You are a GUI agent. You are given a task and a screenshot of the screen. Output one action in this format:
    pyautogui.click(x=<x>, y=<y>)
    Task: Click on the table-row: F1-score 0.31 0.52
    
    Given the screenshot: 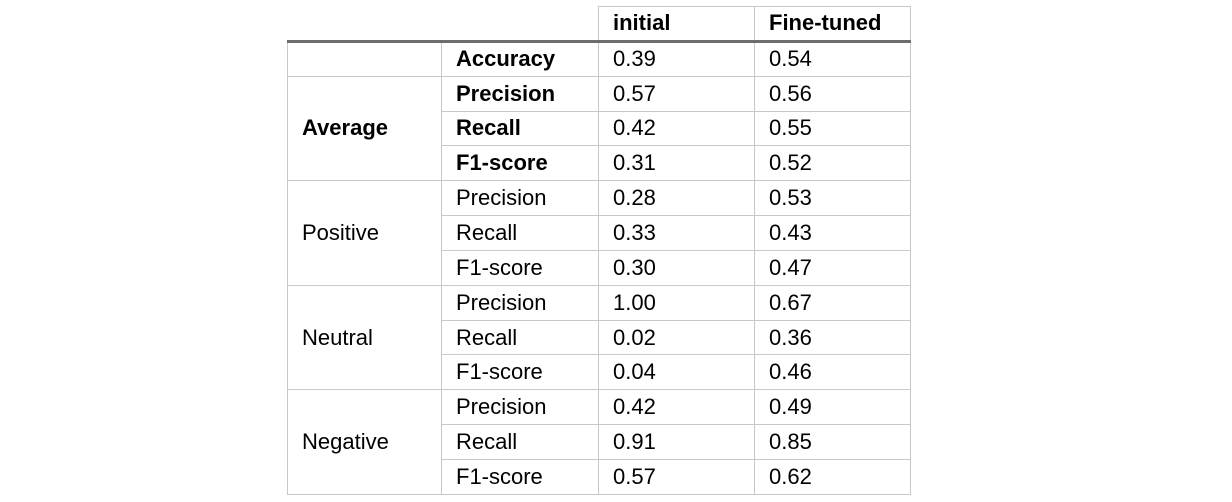 What is the action you would take?
    pyautogui.click(x=599, y=163)
    